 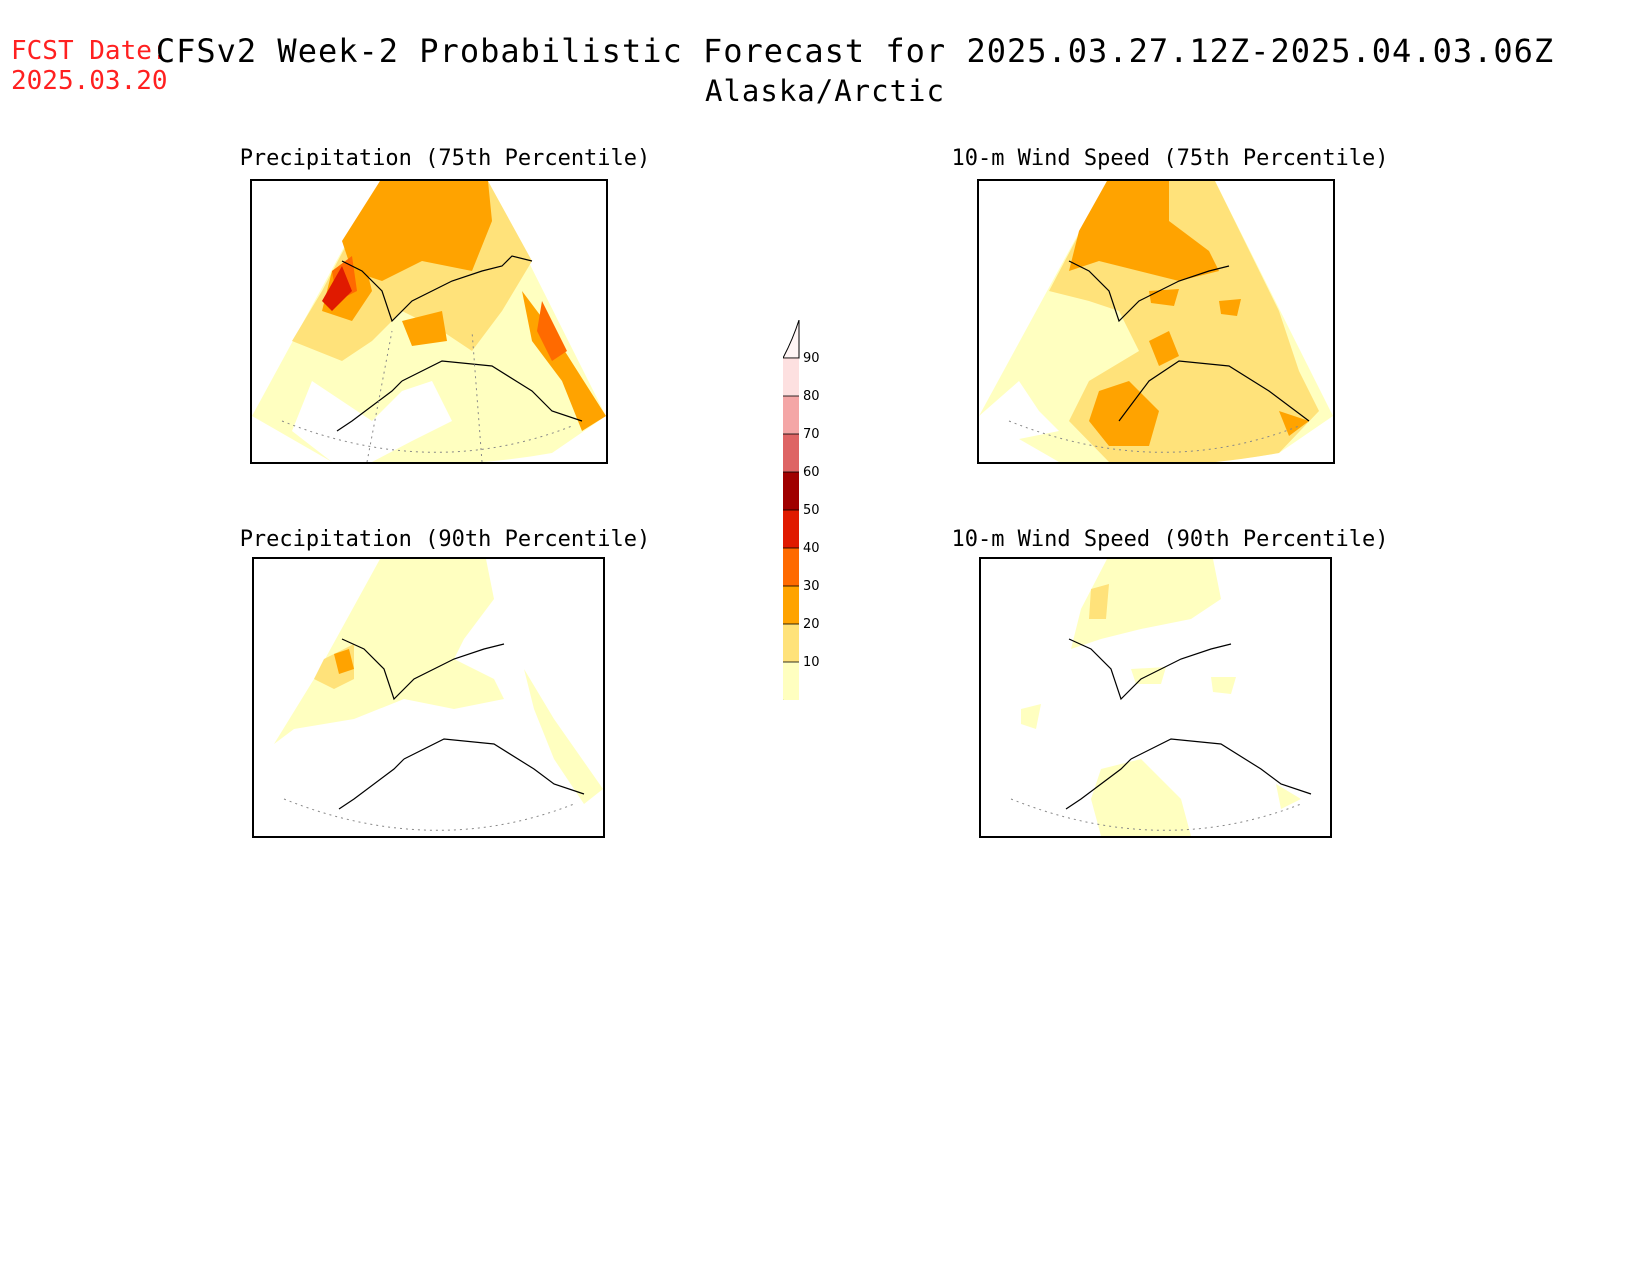 I want to click on panel-title-wind-75: 10-m Wind Speed (75th Percentile), so click(x=1170, y=158).